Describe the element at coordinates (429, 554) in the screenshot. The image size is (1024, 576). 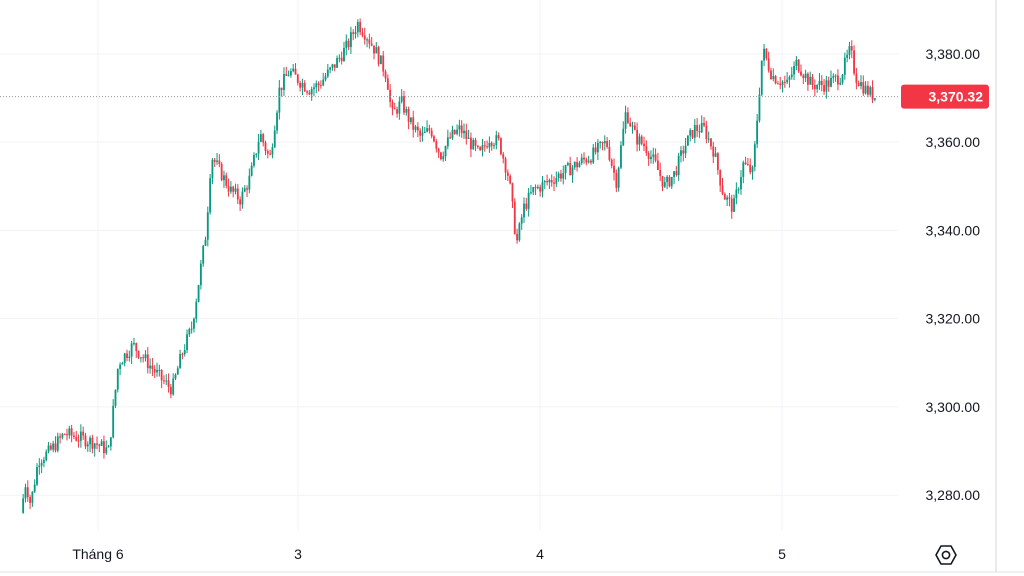
I see `time-axis: Tháng 6 3 4 5` at that location.